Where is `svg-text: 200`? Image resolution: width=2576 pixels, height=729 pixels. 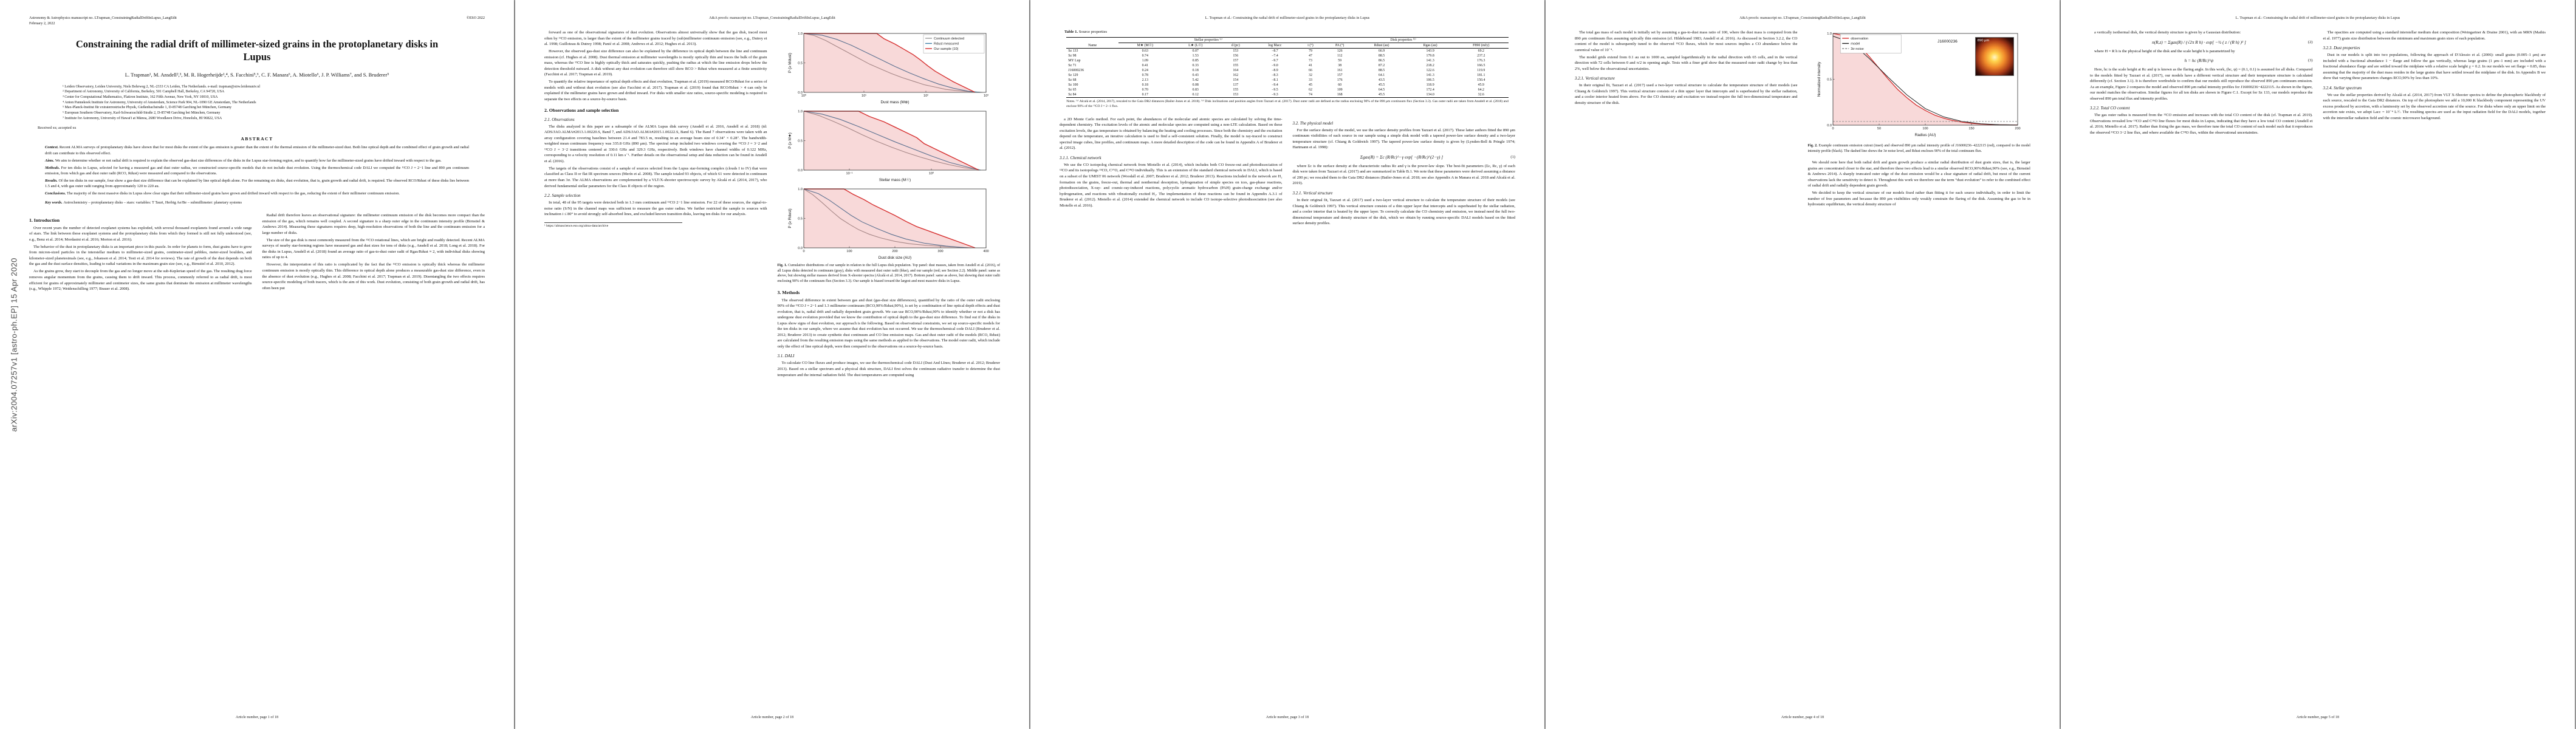
svg-text: 200 is located at coordinates (894, 252).